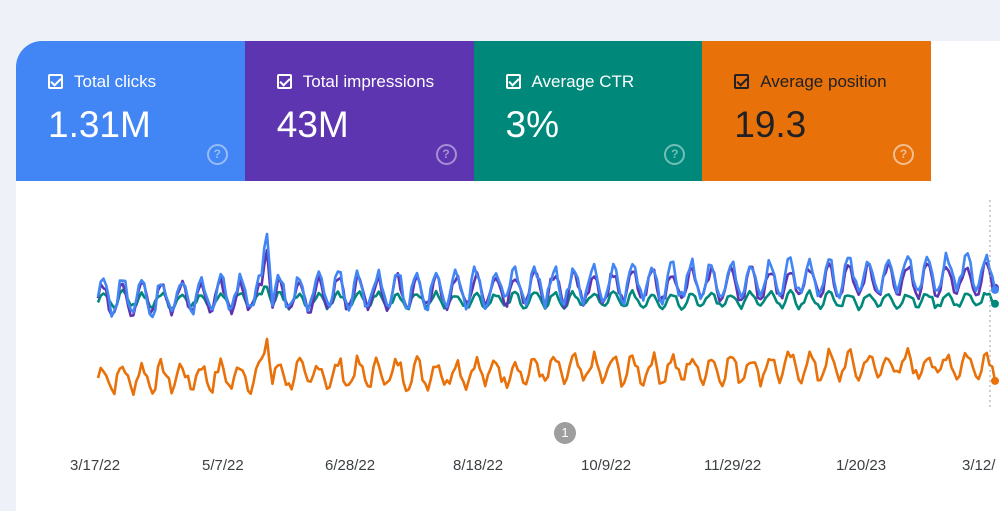 Image resolution: width=1000 pixels, height=511 pixels. I want to click on x-tick-label: 5/7/22, so click(223, 465).